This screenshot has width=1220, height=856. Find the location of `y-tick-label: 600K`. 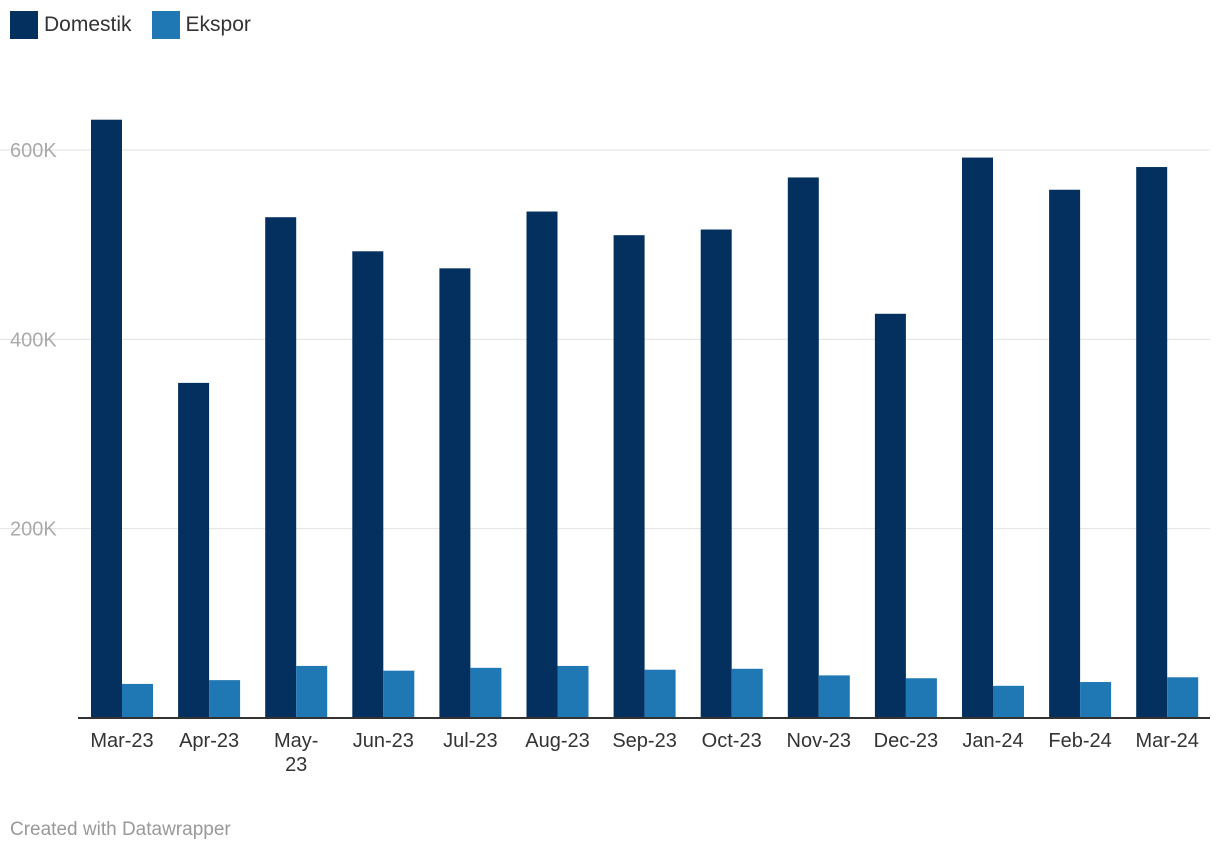

y-tick-label: 600K is located at coordinates (33, 151).